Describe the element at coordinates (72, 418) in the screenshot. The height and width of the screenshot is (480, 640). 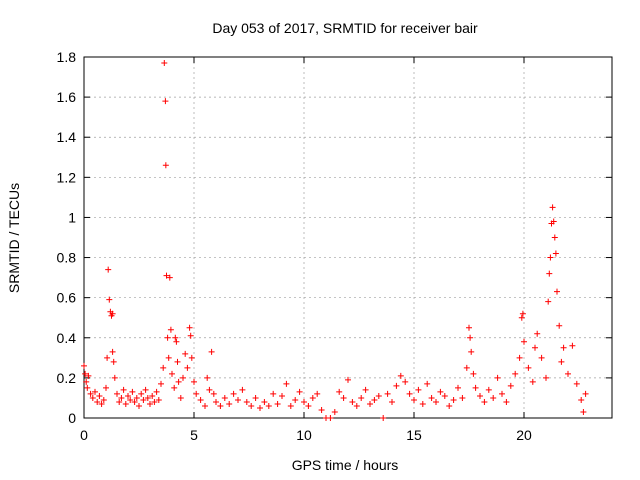
I see `y-tick-label: 0` at that location.